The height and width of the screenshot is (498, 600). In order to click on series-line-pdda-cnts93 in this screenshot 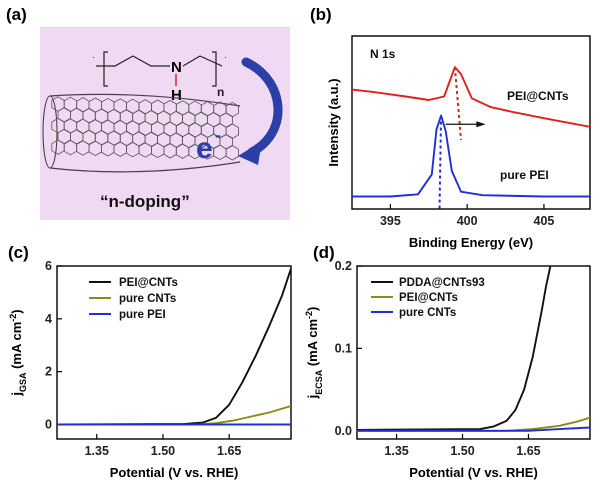, I will do `click(454, 348)`.